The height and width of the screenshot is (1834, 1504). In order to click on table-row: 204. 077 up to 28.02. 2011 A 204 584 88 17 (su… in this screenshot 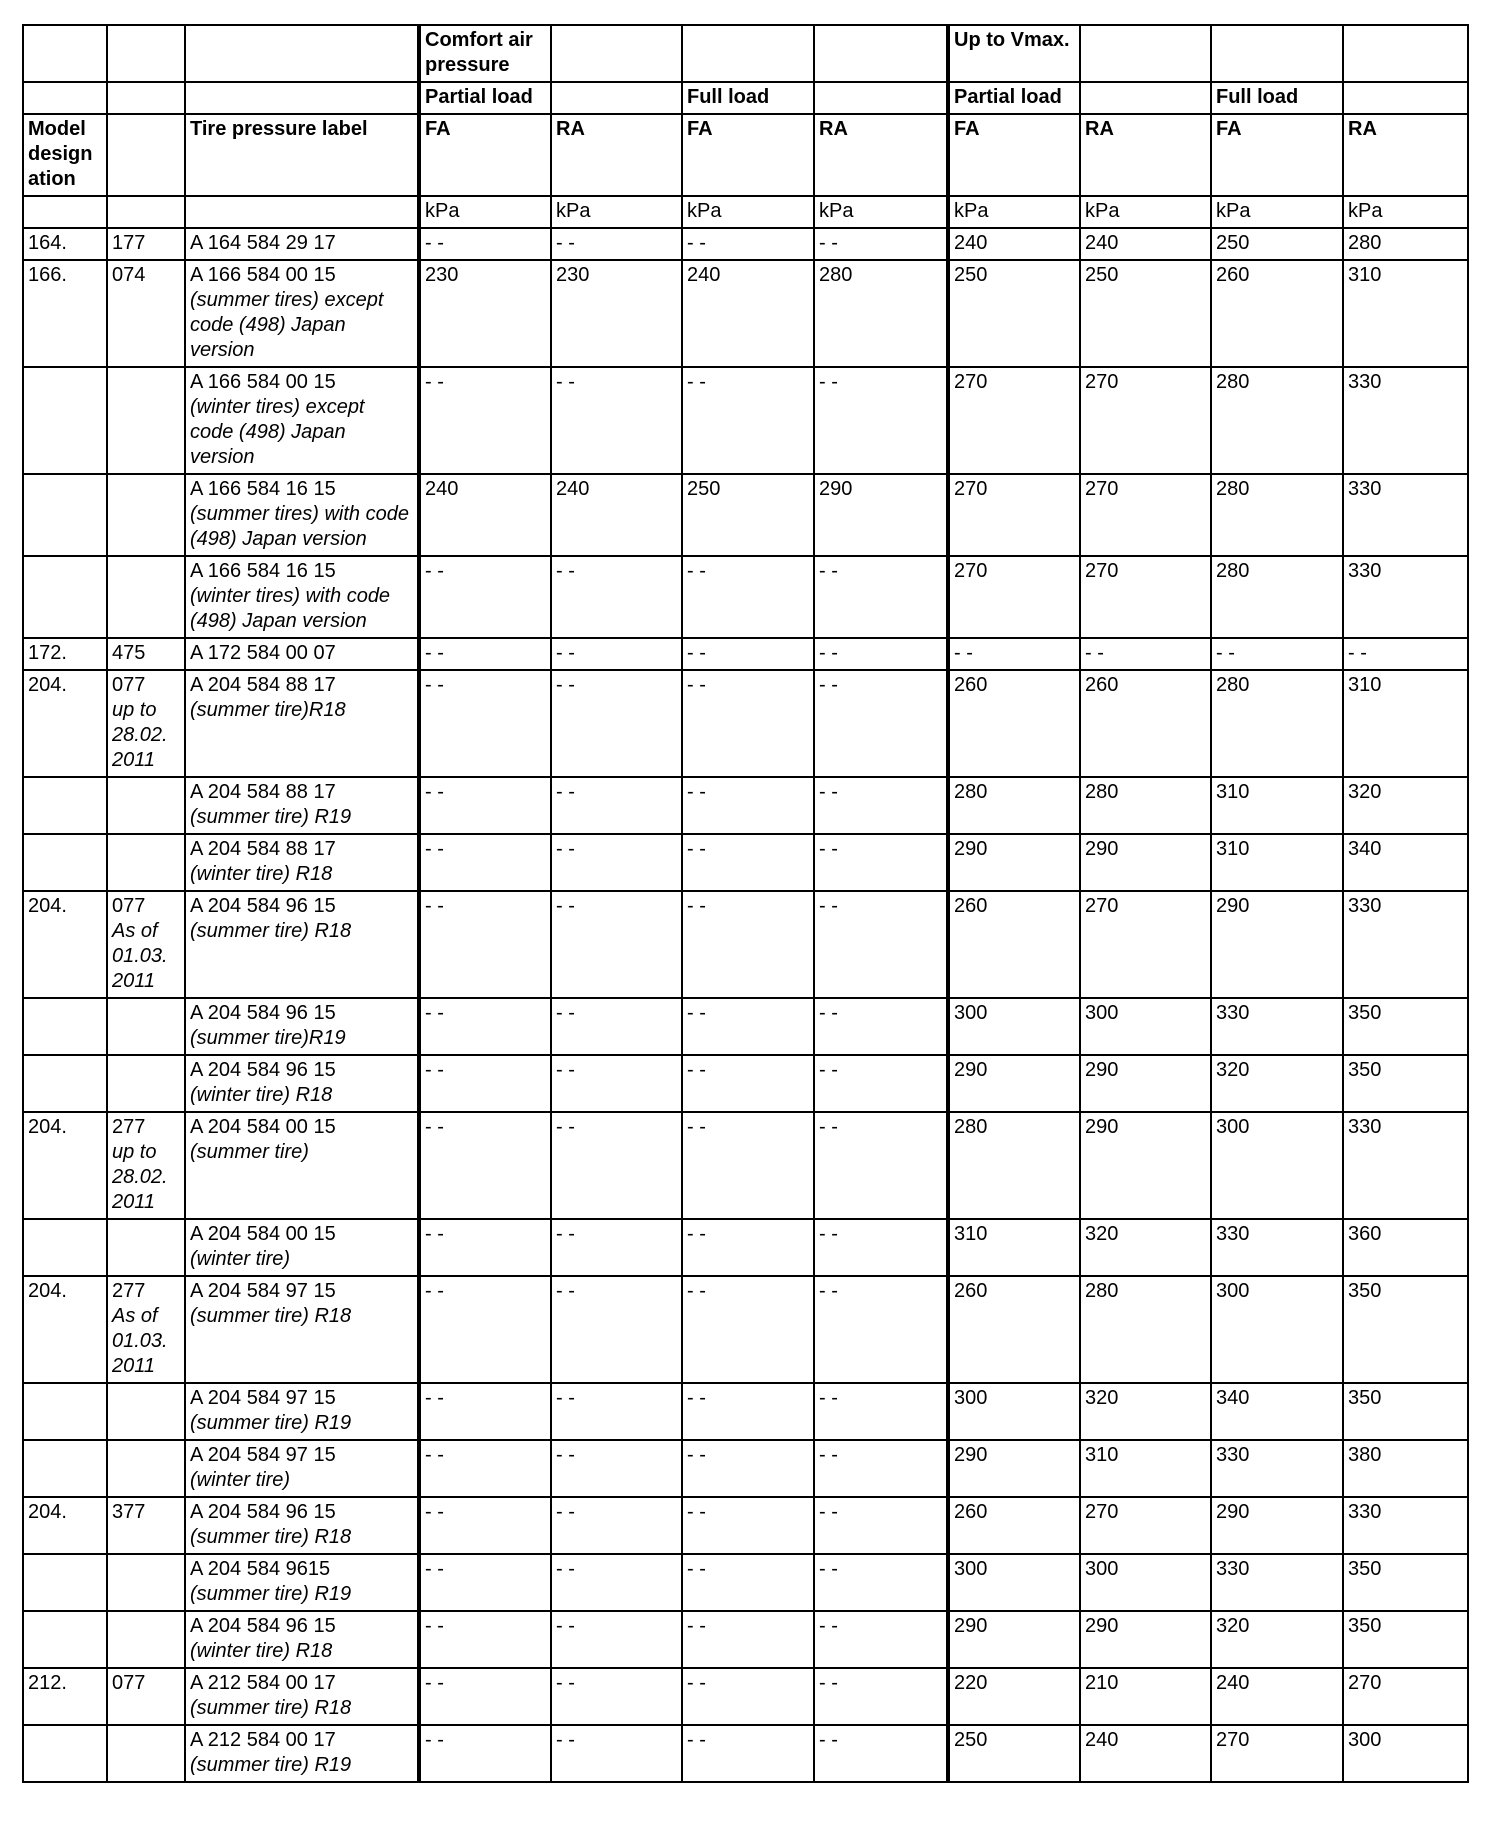, I will do `click(745, 723)`.